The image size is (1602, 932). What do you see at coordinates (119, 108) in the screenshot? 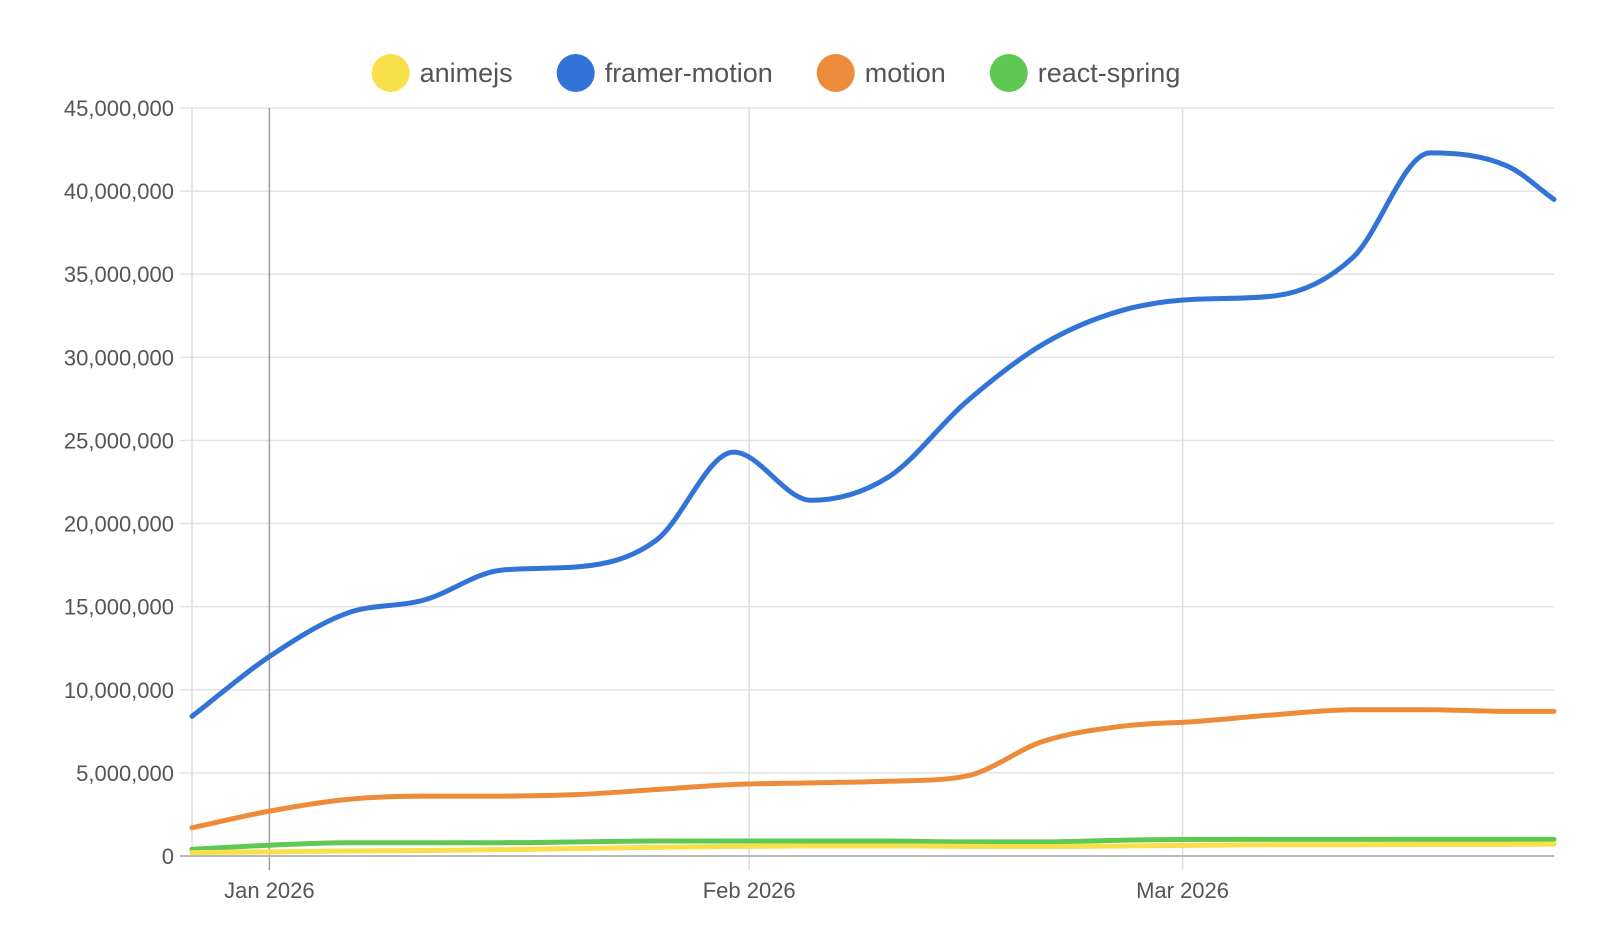
I see `y-tick-label: 45,000,000` at bounding box center [119, 108].